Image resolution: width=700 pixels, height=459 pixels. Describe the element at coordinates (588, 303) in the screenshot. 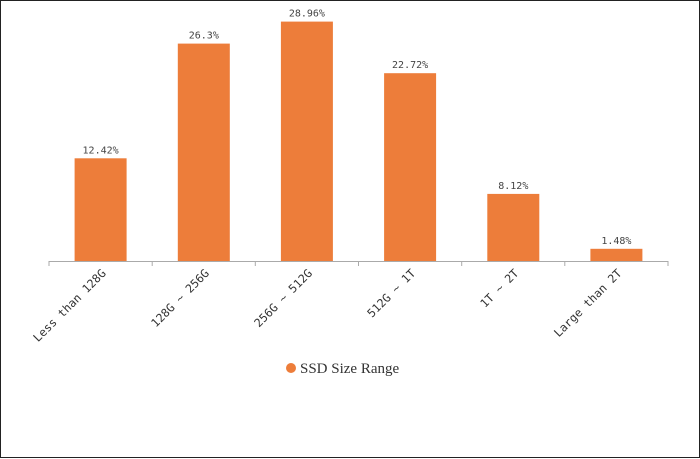

I see `x-tick-label-5: Large than 2T` at that location.